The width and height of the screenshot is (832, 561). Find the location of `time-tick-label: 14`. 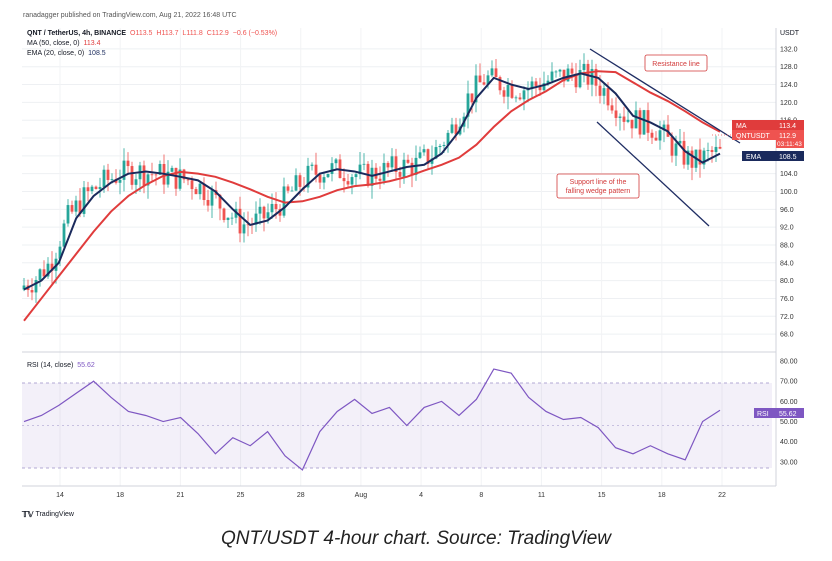

time-tick-label: 14 is located at coordinates (60, 495).